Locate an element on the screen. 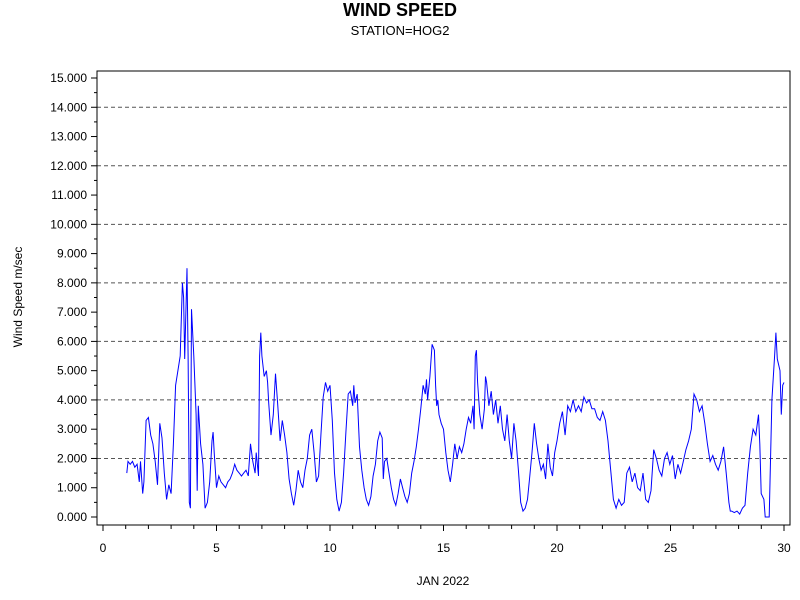 This screenshot has height=600, width=800. x-axis: 0 5 10 15 20 25 30 is located at coordinates (445, 540).